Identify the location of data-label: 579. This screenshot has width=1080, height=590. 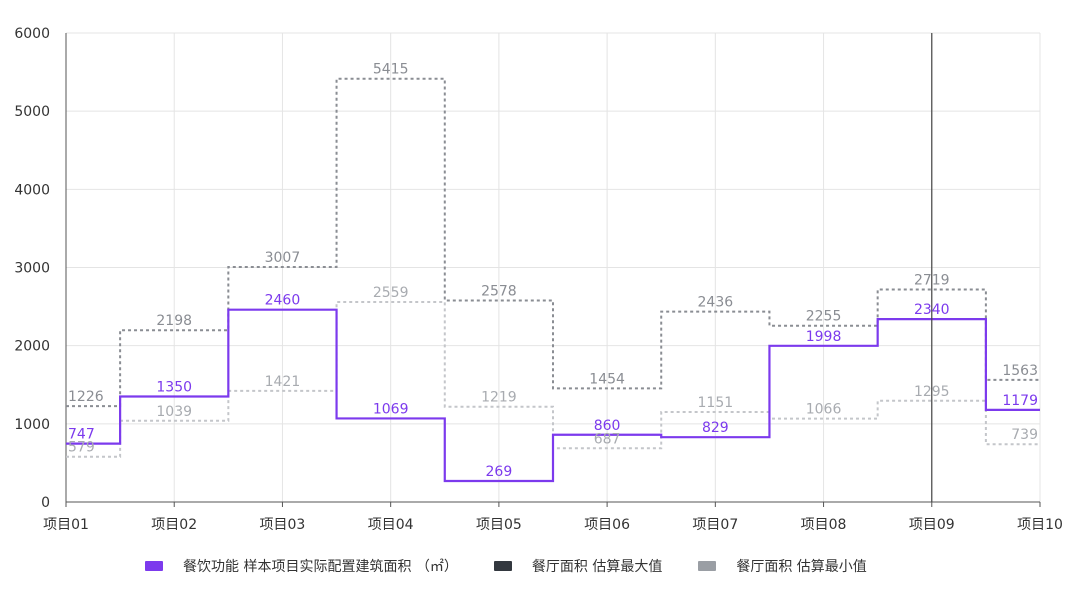
(81, 448).